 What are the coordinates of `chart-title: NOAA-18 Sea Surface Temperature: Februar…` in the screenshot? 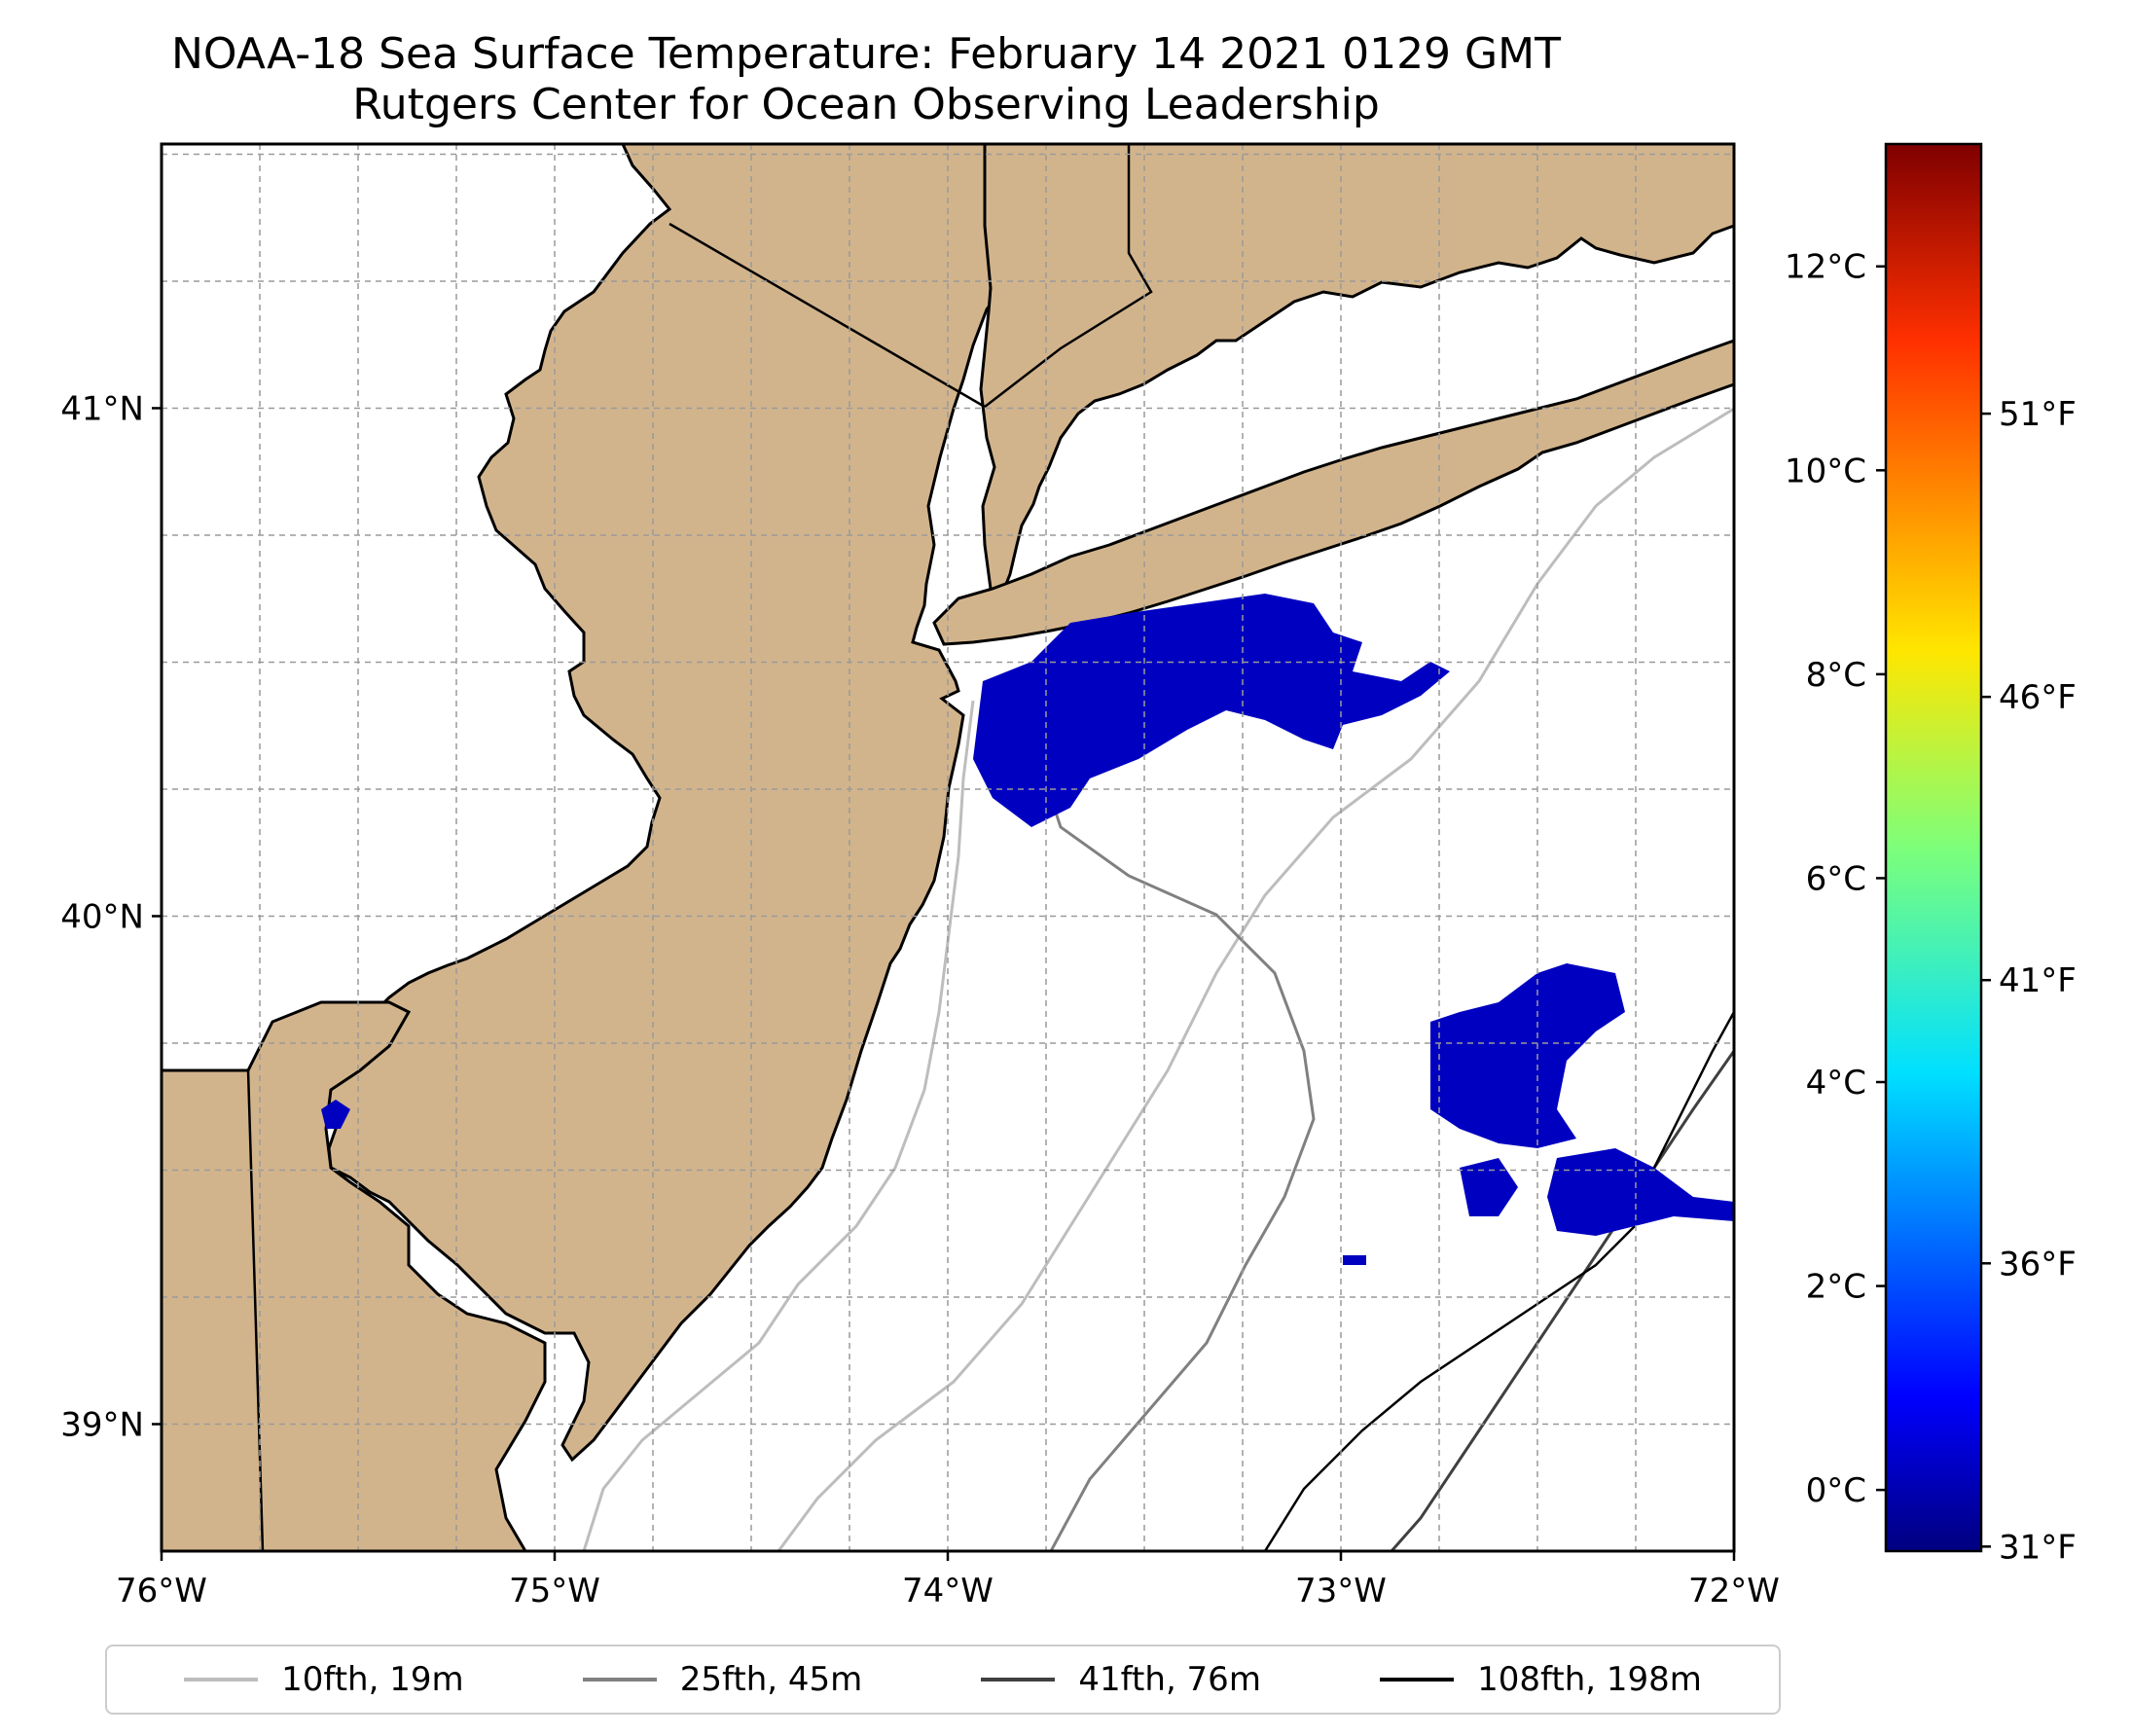 It's located at (866, 54).